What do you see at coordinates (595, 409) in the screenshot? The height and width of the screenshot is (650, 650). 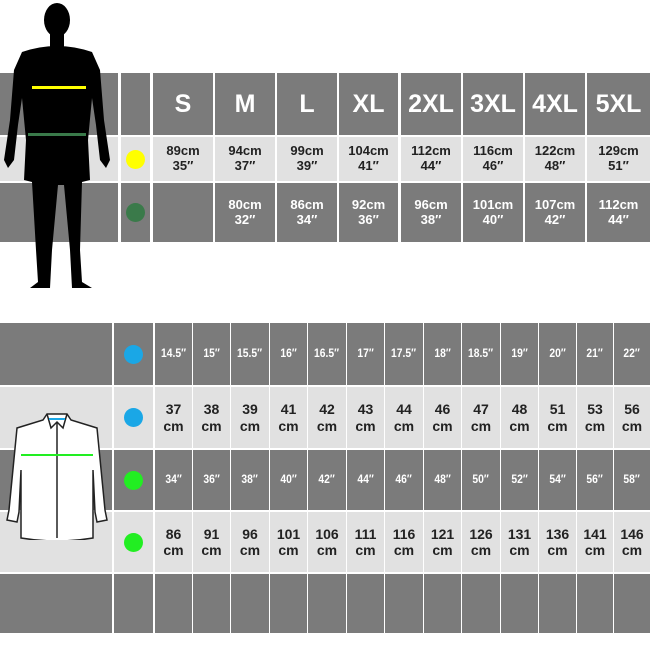 I see `cell-value: 53` at bounding box center [595, 409].